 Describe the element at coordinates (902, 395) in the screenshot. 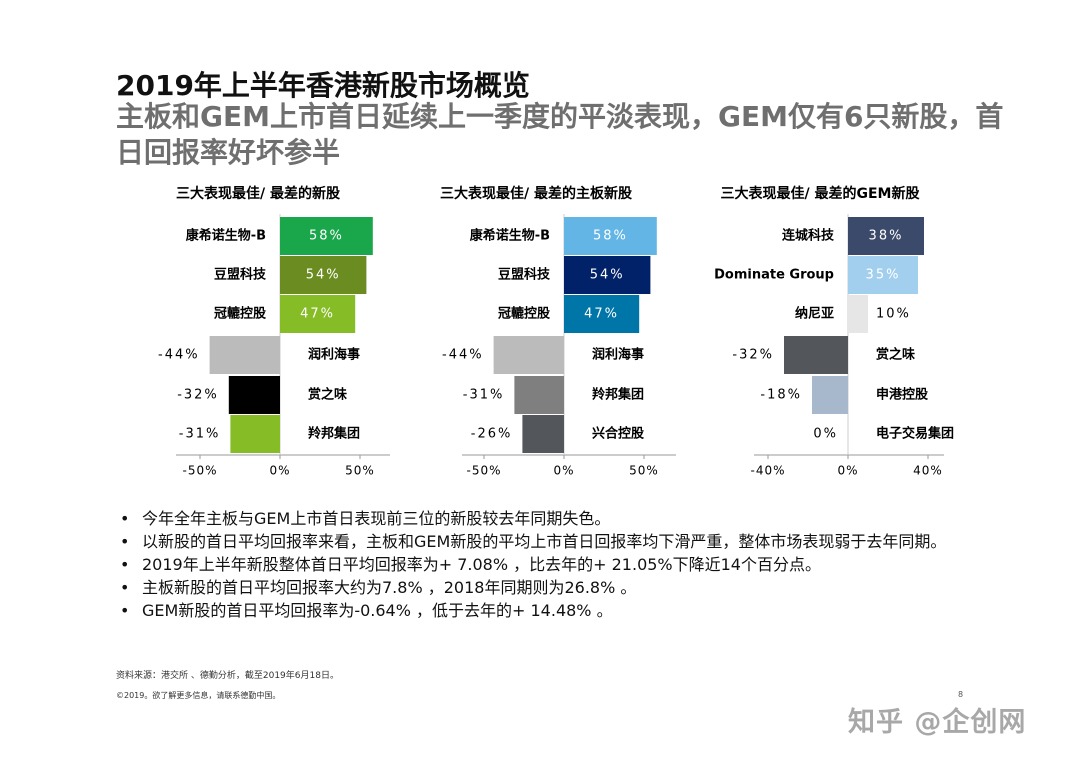

I see `category-label: 申港控股` at that location.